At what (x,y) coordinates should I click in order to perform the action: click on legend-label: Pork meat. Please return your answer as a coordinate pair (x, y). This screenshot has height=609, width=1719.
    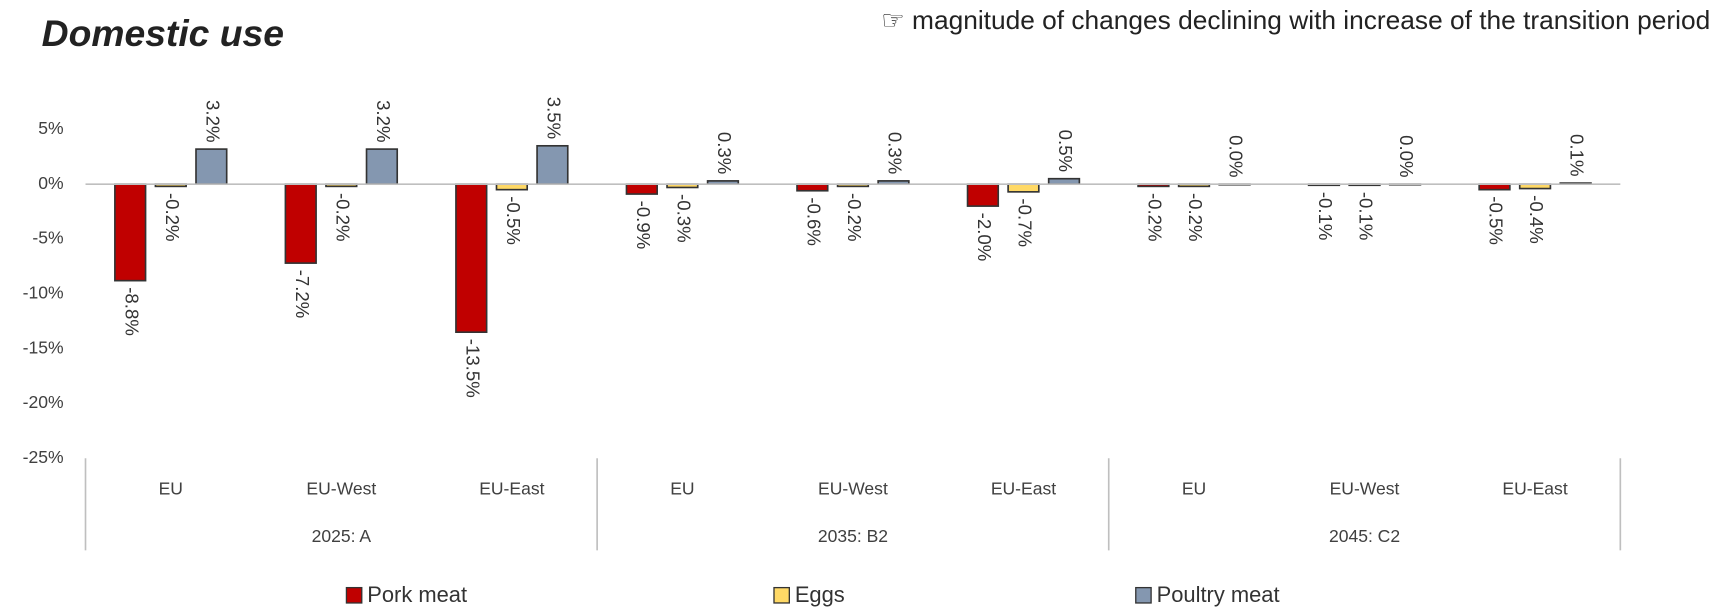
    Looking at the image, I should click on (417, 594).